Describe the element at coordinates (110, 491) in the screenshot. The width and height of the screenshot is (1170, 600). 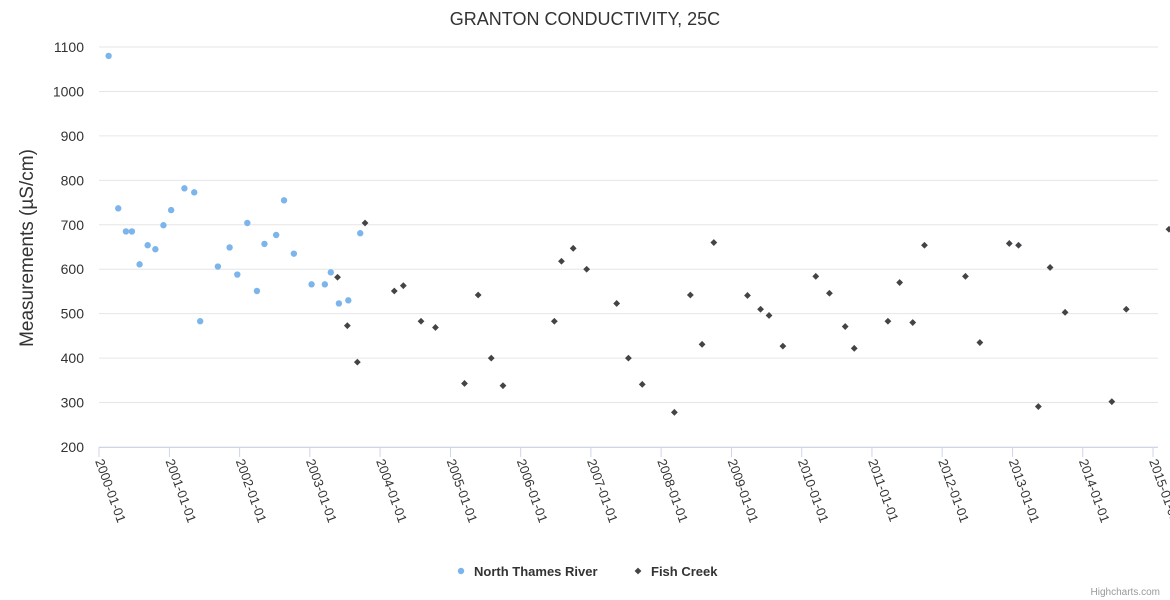
I see `x-tick-label: 2000-01-01` at that location.